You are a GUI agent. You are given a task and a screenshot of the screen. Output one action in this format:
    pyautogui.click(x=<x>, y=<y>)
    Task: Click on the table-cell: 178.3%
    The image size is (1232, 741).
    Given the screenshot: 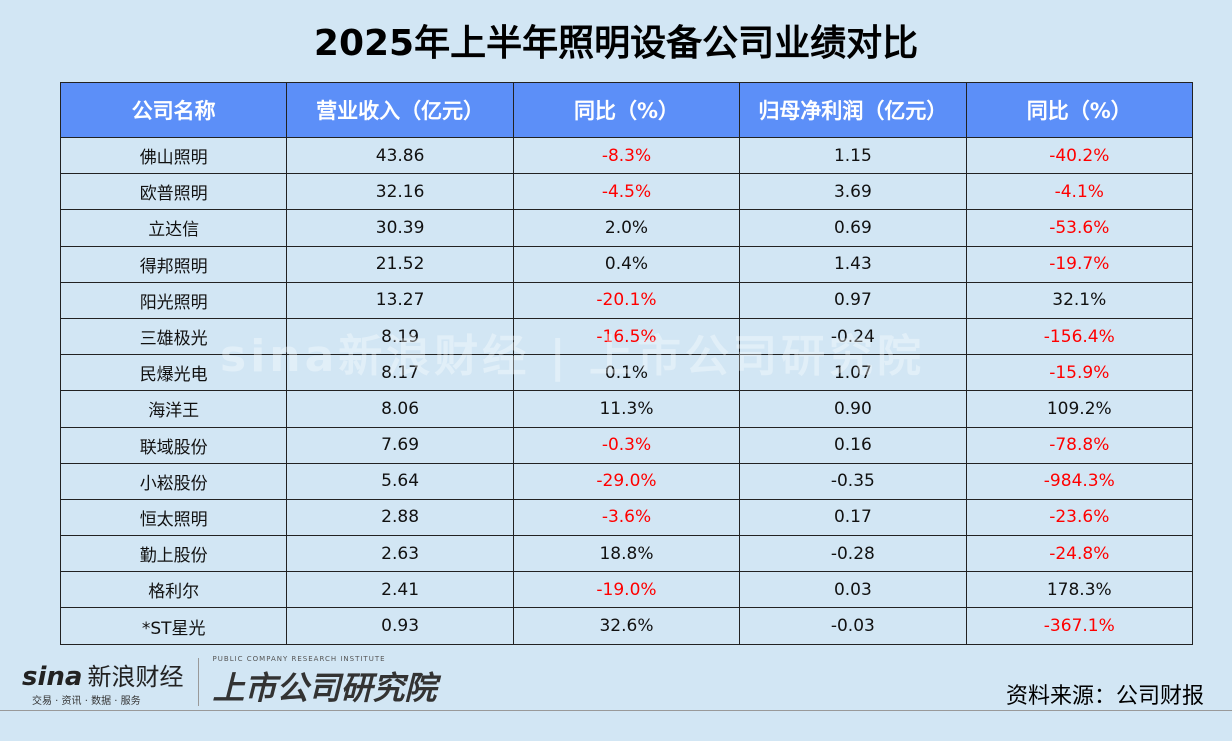 What is the action you would take?
    pyautogui.click(x=1079, y=590)
    